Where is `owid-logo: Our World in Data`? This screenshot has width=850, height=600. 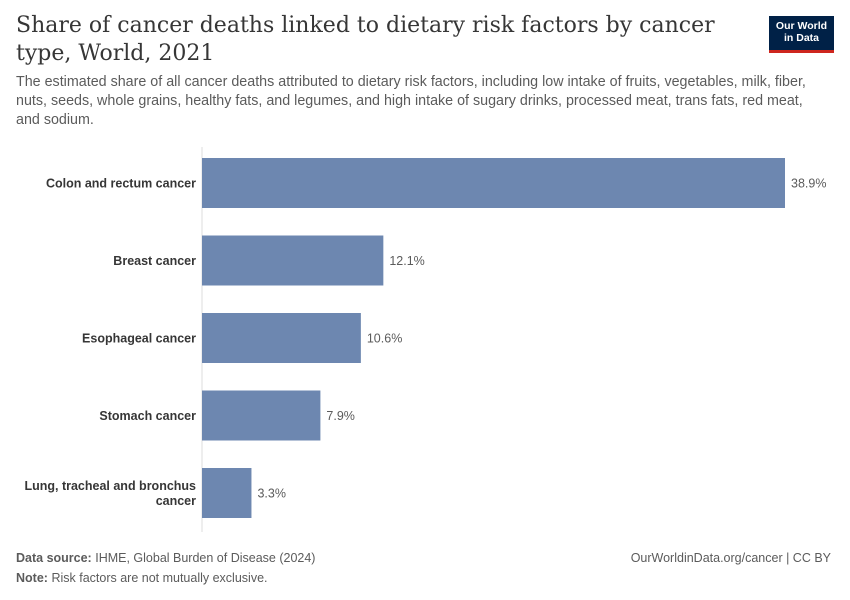 owid-logo: Our World in Data is located at coordinates (801, 34).